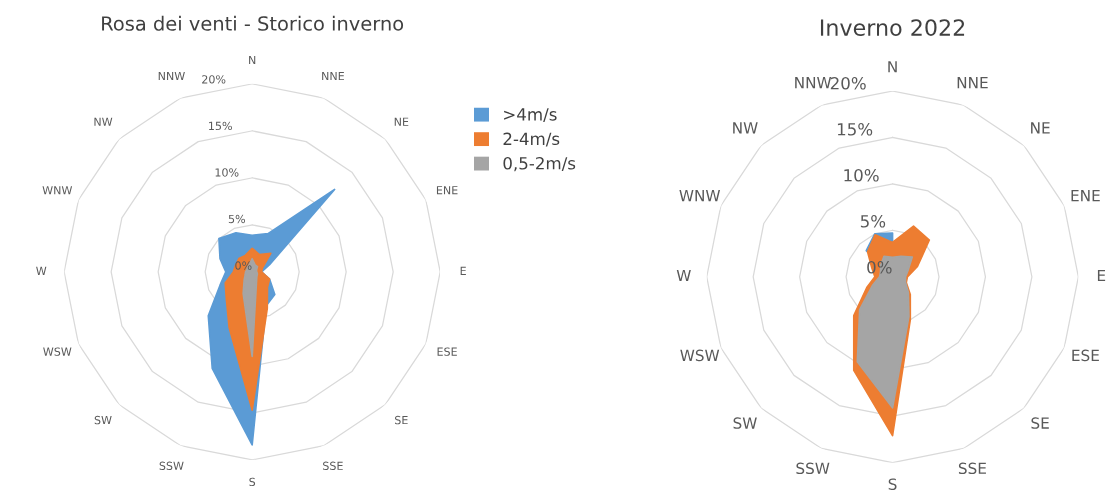  What do you see at coordinates (892, 28) in the screenshot?
I see `chart-title: Inverno 2022` at bounding box center [892, 28].